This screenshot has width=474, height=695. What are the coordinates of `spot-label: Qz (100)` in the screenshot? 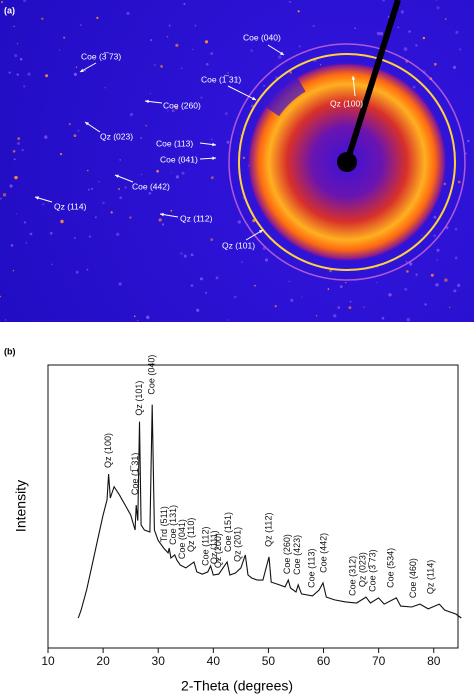 It's located at (346, 103).